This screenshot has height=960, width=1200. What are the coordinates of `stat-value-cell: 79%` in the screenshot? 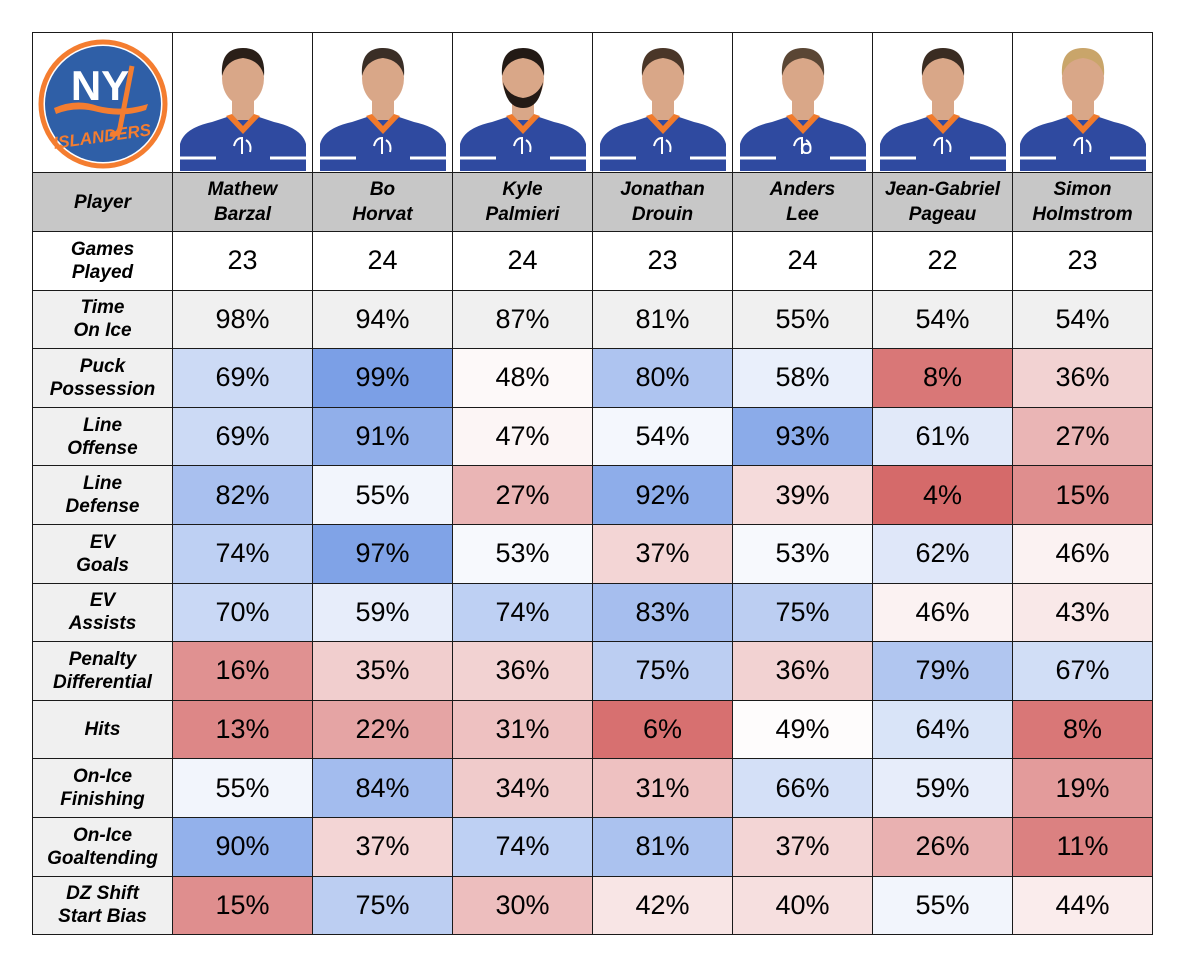 It's located at (942, 671).